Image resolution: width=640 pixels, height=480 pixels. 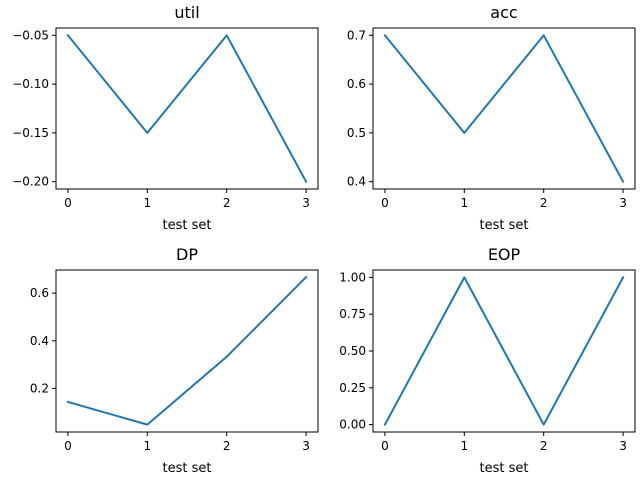 What do you see at coordinates (352, 314) in the screenshot?
I see `y-tick-label: 0.75` at bounding box center [352, 314].